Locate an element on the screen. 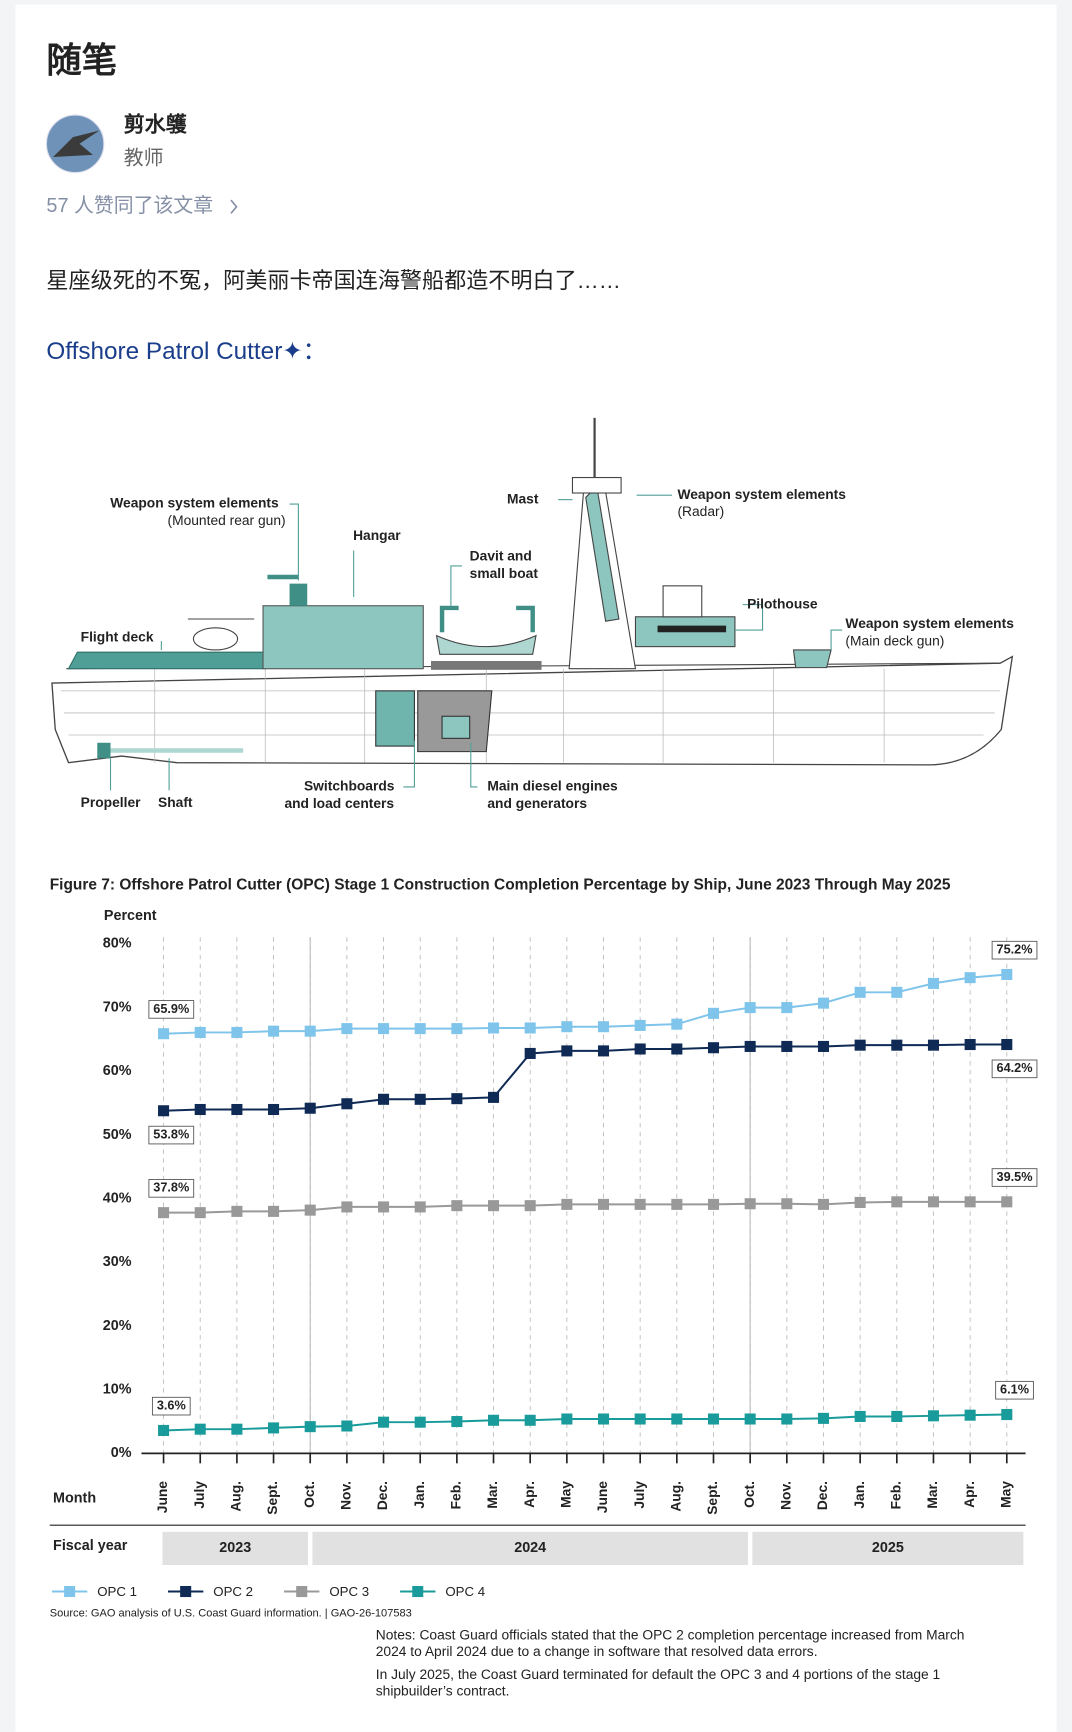 The image size is (1072, 1732). y-tick-label: 0% is located at coordinates (121, 1453).